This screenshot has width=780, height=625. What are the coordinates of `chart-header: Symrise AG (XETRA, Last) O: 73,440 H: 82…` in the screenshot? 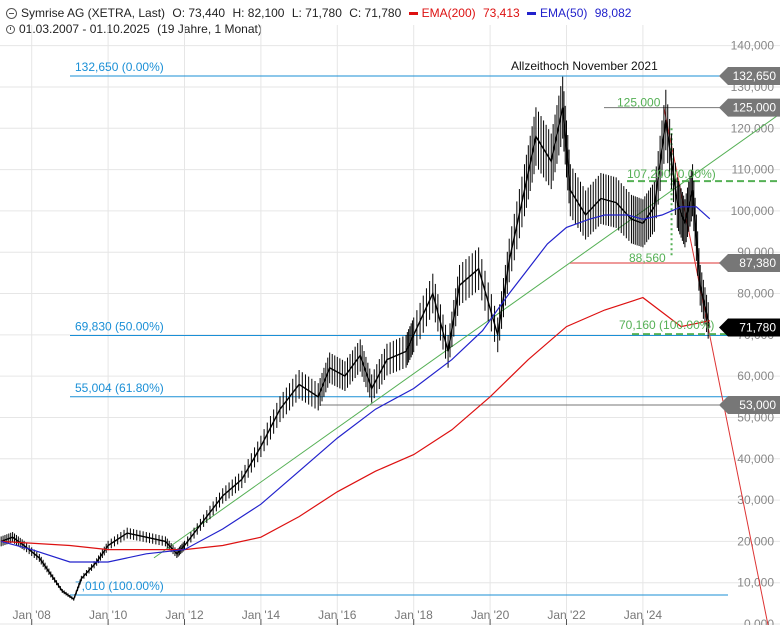 It's located at (320, 13).